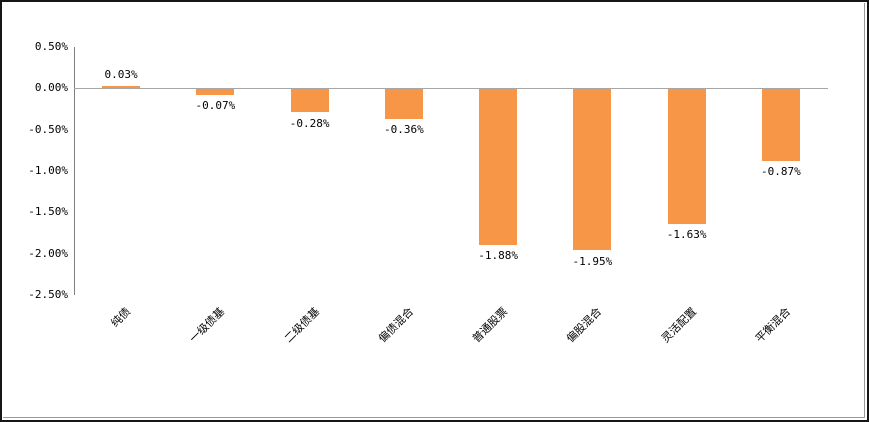 Image resolution: width=869 pixels, height=422 pixels. What do you see at coordinates (48, 294) in the screenshot?
I see `y-axis-tick-label: -2.50%` at bounding box center [48, 294].